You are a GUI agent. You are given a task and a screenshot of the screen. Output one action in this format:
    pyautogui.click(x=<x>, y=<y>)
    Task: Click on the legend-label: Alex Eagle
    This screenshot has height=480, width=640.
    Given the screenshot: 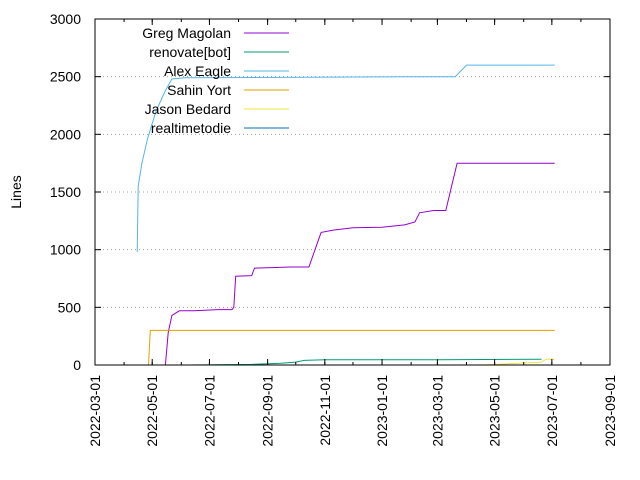 What is the action you would take?
    pyautogui.click(x=197, y=71)
    